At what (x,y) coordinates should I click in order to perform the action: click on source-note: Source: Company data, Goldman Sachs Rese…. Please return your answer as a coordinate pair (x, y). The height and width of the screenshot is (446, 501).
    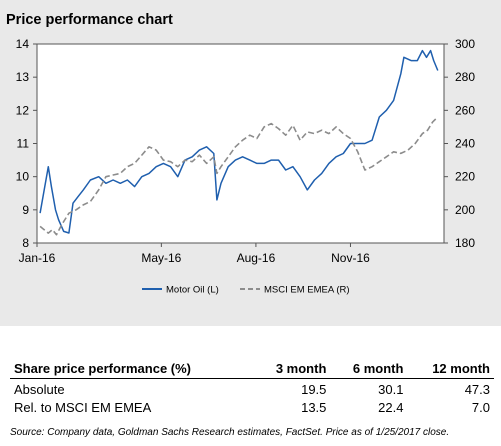
    Looking at the image, I should click on (230, 432).